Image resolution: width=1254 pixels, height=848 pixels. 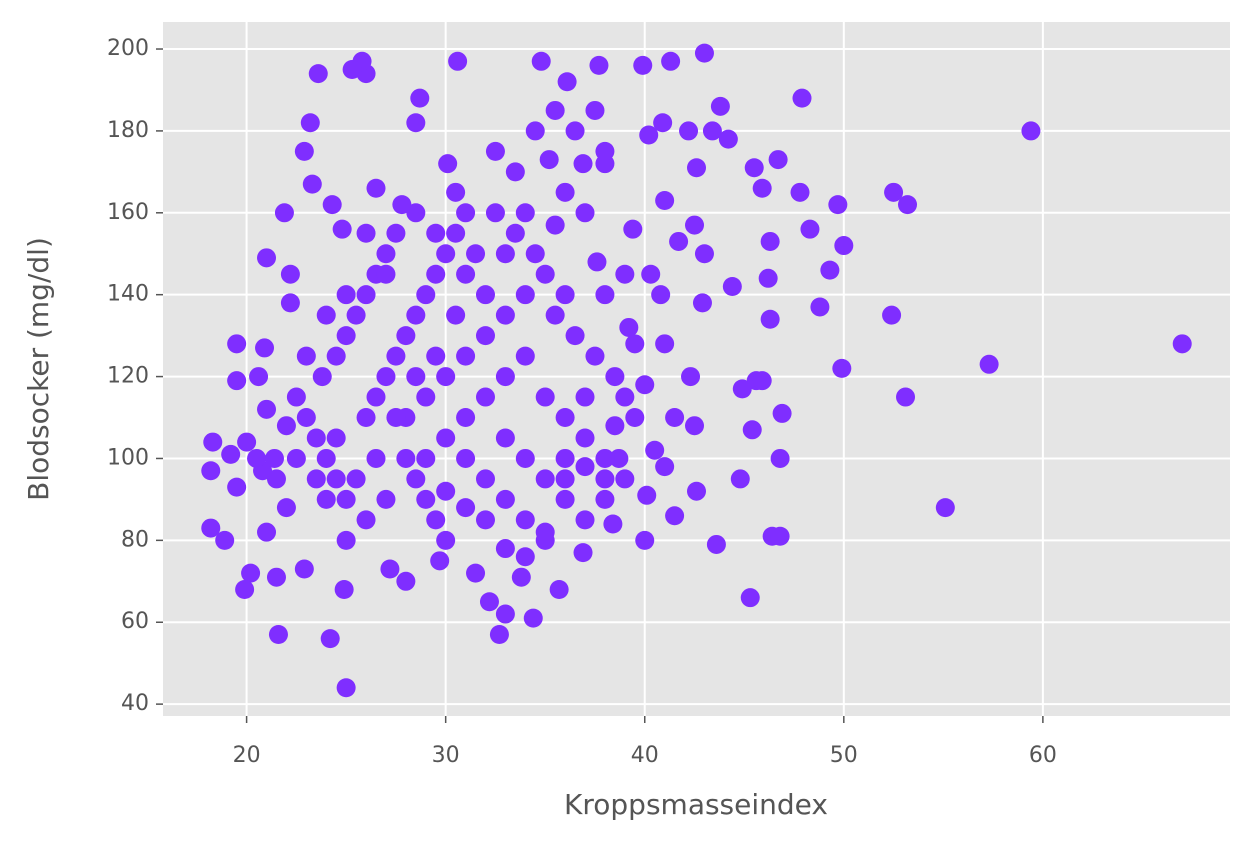 What do you see at coordinates (1043, 755) in the screenshot?
I see `x-tick-label: 60` at bounding box center [1043, 755].